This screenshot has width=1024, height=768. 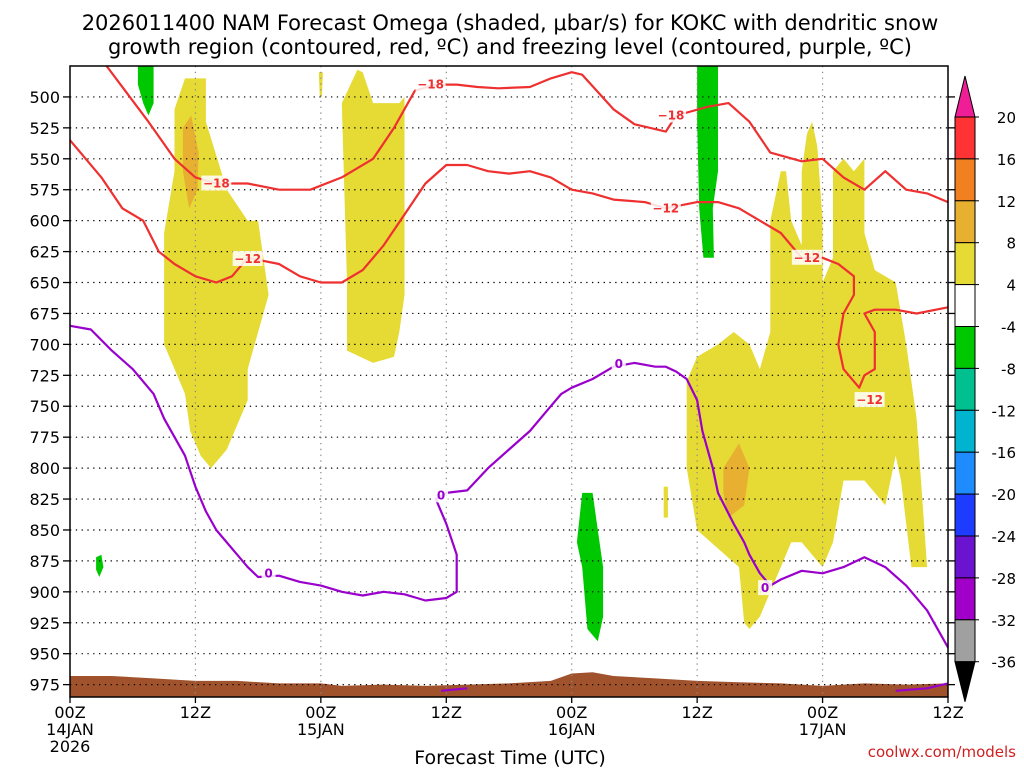 What do you see at coordinates (985, 388) in the screenshot?
I see `colorbar: 20 16 12 8 4 -4 -8 -12 -16 -20 -24 -28 -32 -36` at bounding box center [985, 388].